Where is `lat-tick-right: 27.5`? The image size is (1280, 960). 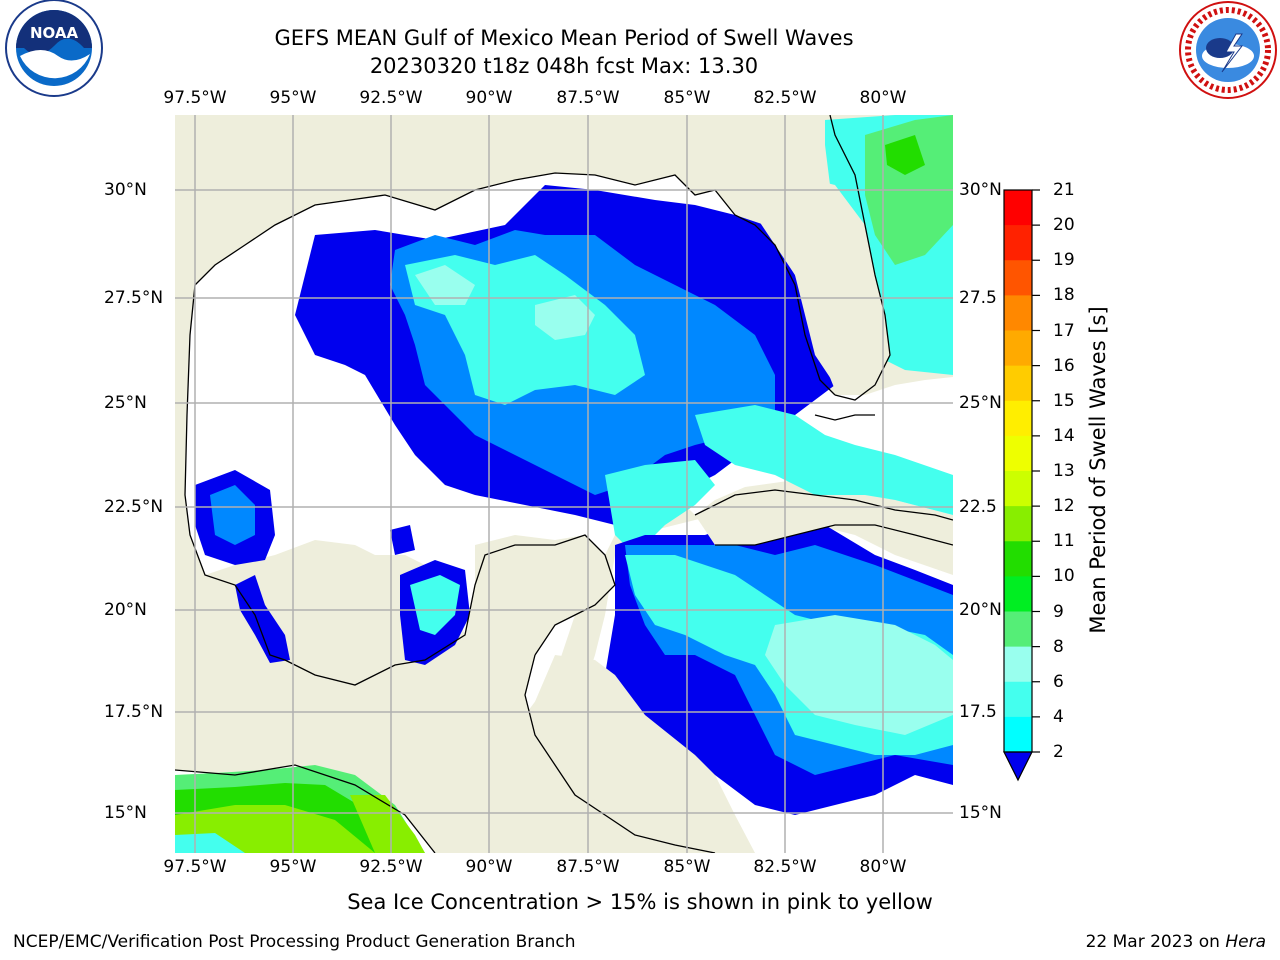 lat-tick-right: 27.5 is located at coordinates (978, 298).